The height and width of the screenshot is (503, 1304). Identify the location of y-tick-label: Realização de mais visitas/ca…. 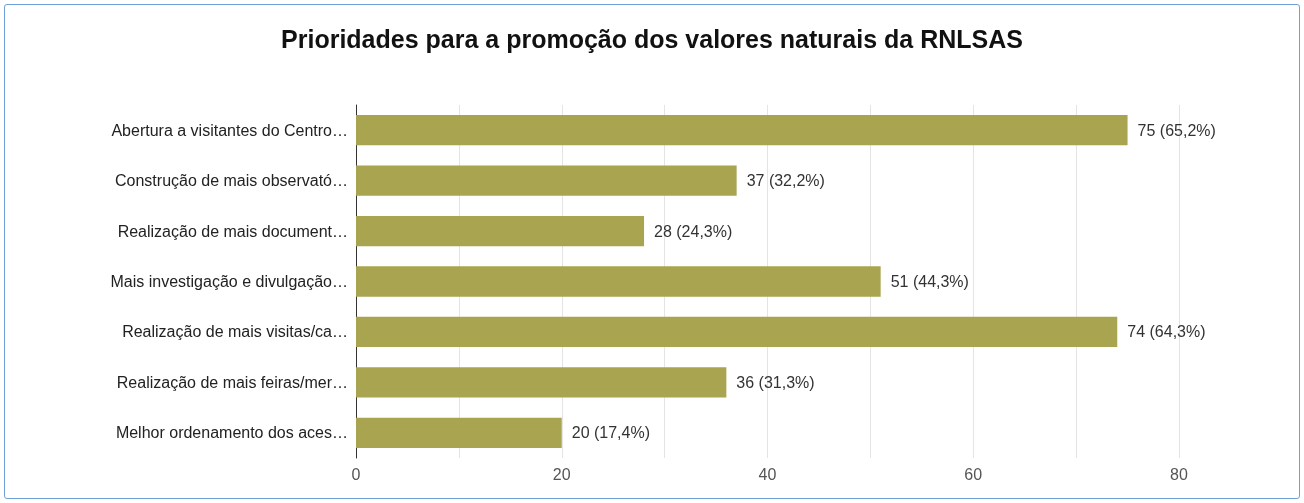
(235, 332).